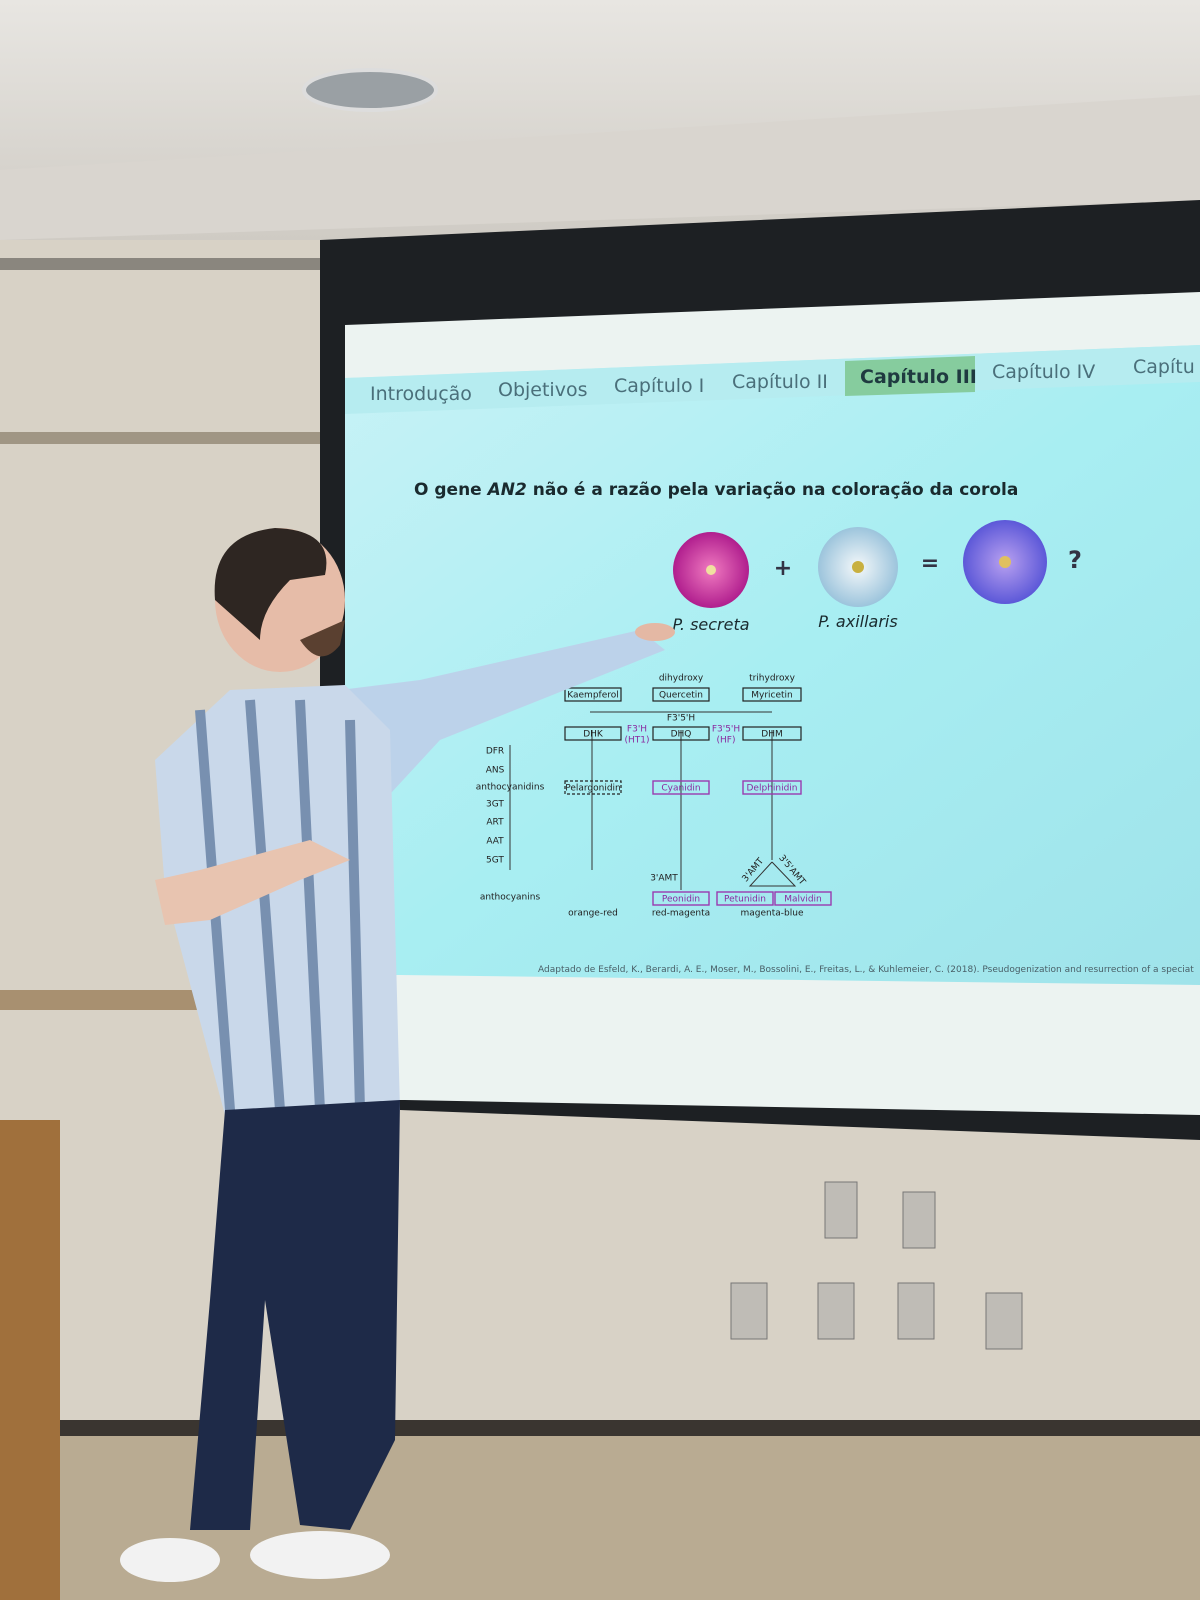 The image size is (1200, 1600). I want to click on pathway-label: dihydroxy, so click(681, 679).